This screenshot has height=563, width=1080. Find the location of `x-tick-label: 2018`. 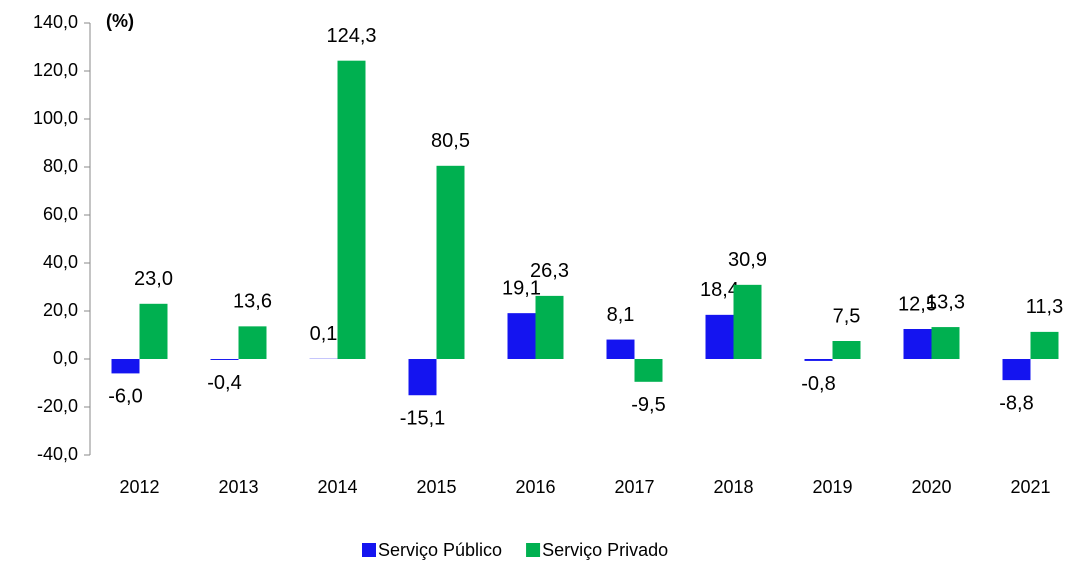

x-tick-label: 2018 is located at coordinates (733, 487).